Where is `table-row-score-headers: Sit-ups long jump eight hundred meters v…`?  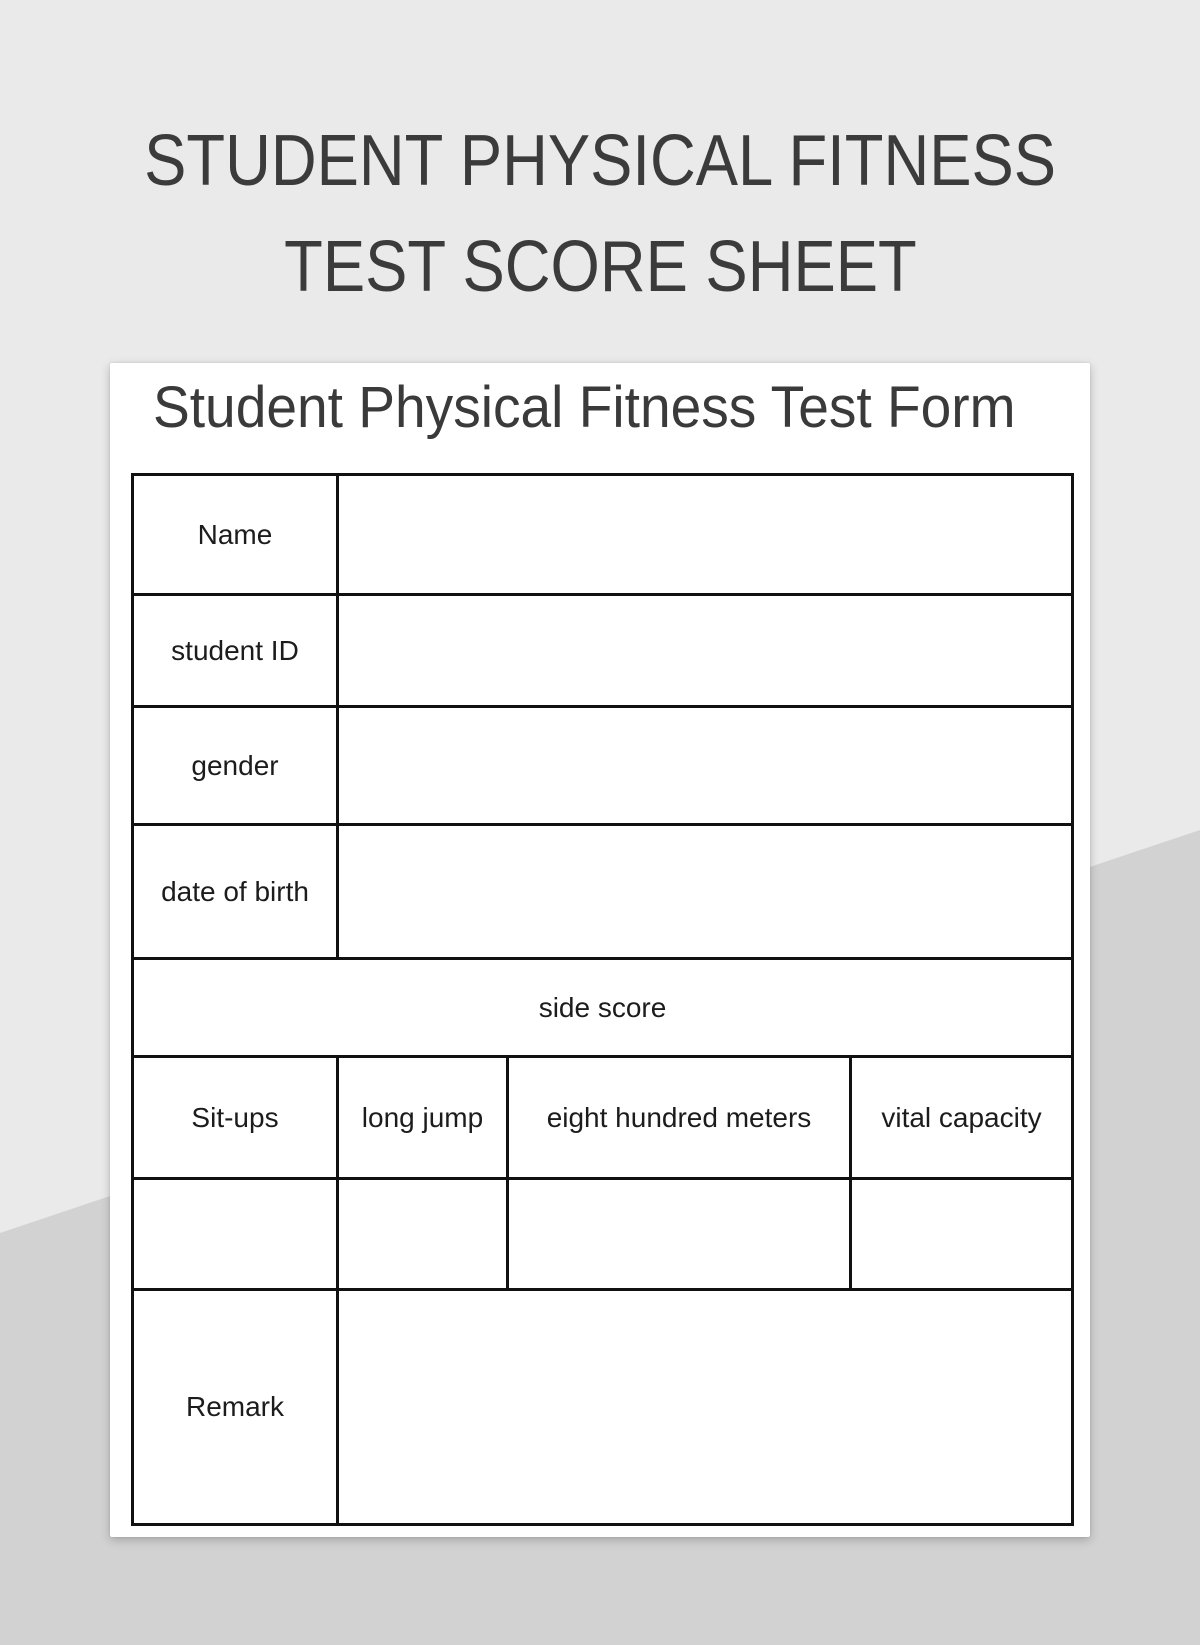 table-row-score-headers: Sit-ups long jump eight hundred meters v… is located at coordinates (602, 1117).